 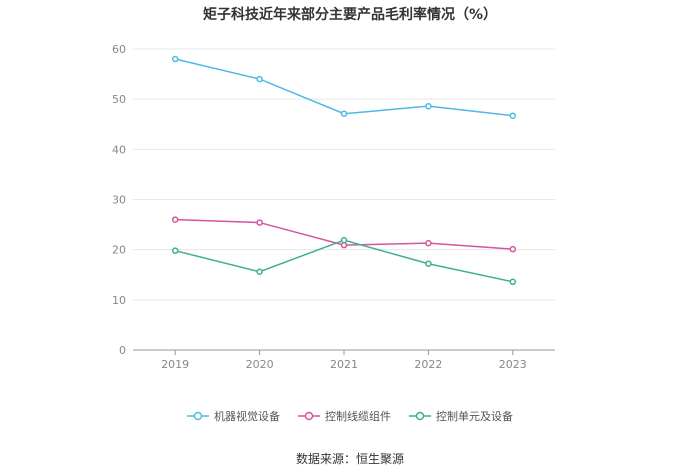 I want to click on x-axis: 2019 2020 2021 2022 2023, so click(x=344, y=360).